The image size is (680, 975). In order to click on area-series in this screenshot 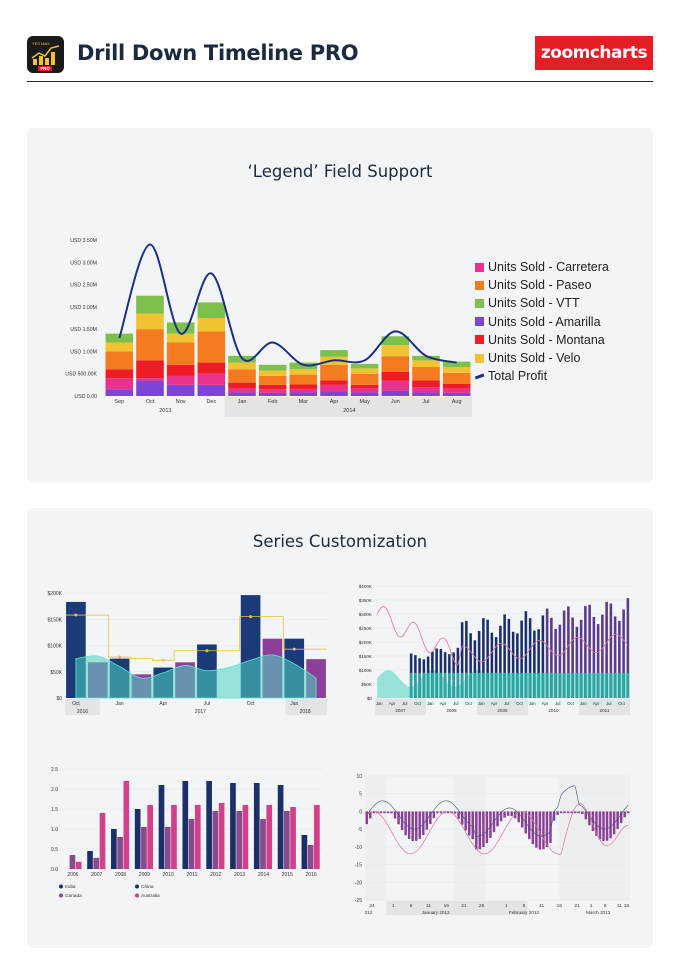, I will do `click(196, 676)`.